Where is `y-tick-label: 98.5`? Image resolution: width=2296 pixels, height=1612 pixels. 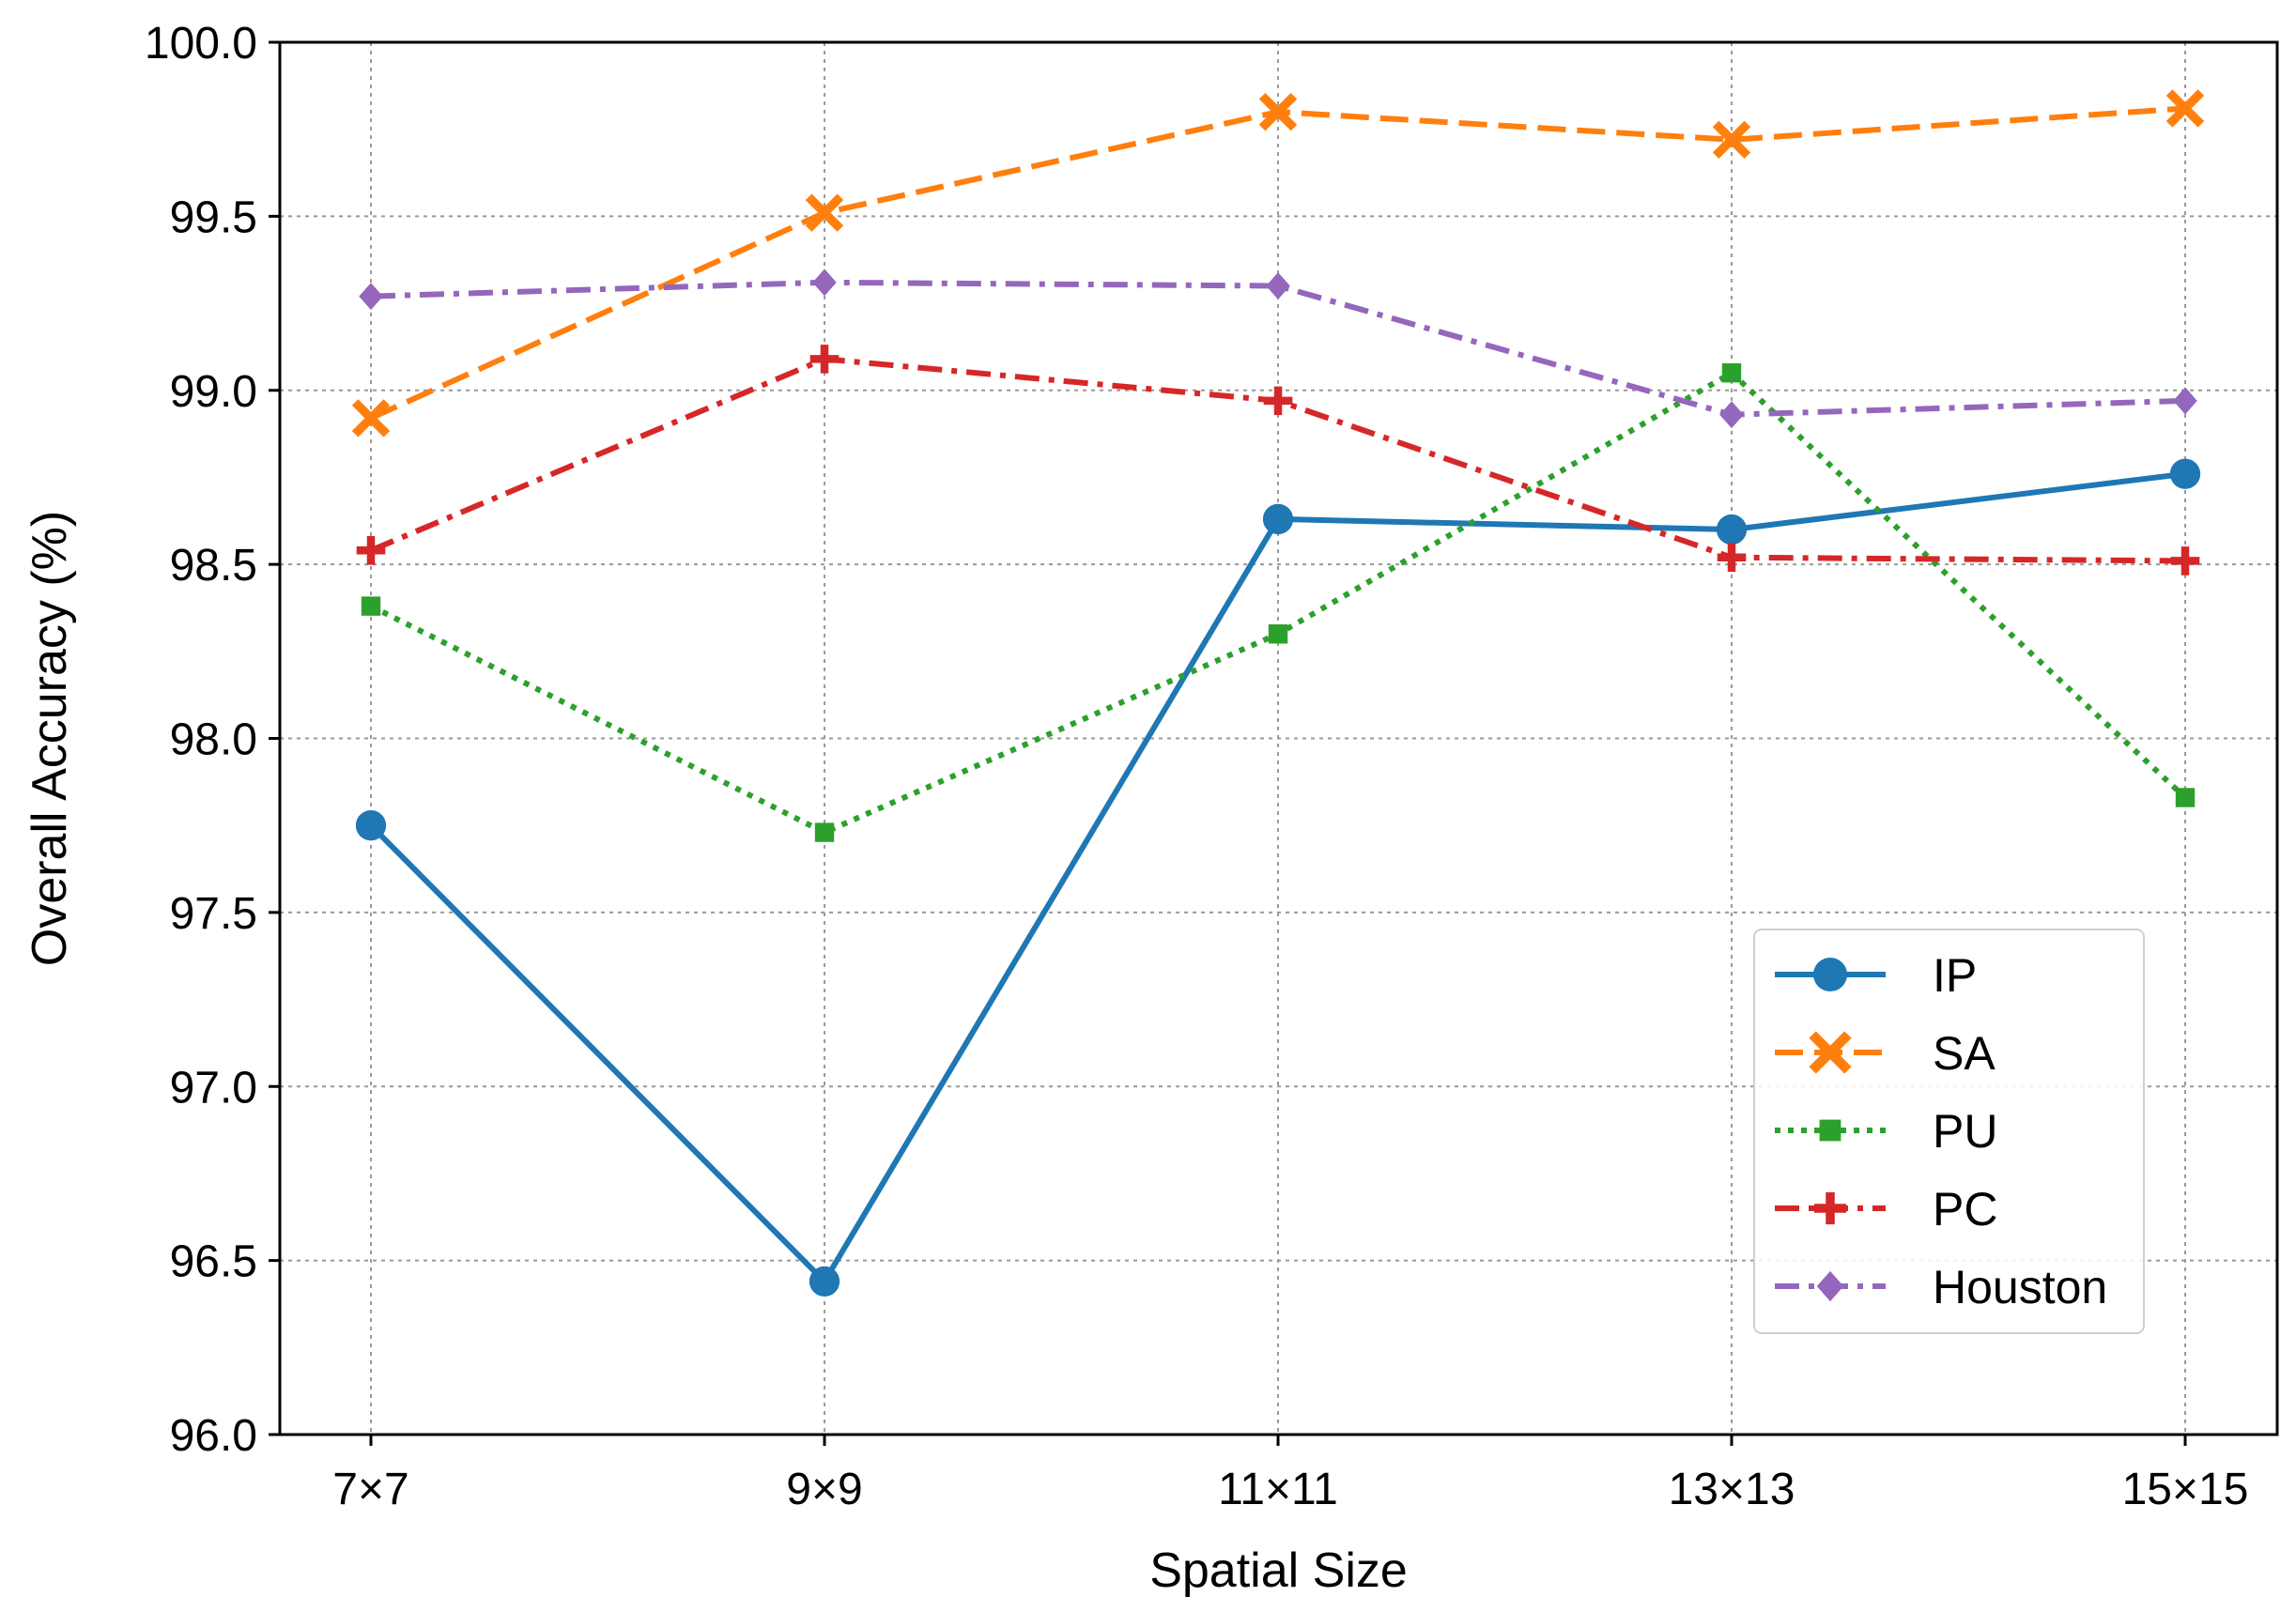 y-tick-label: 98.5 is located at coordinates (213, 566).